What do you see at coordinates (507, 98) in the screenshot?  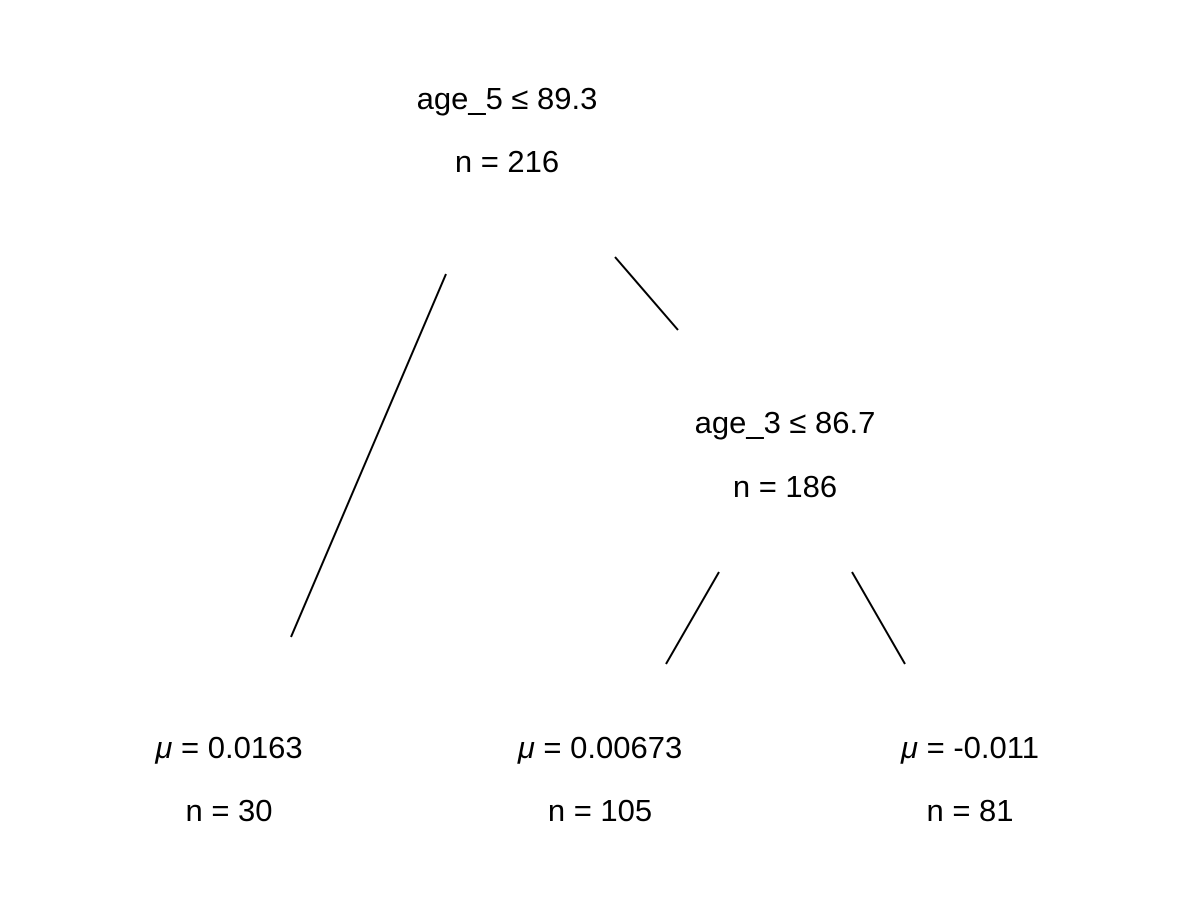 I see `root-split-label: age_5 ≤ 89.3` at bounding box center [507, 98].